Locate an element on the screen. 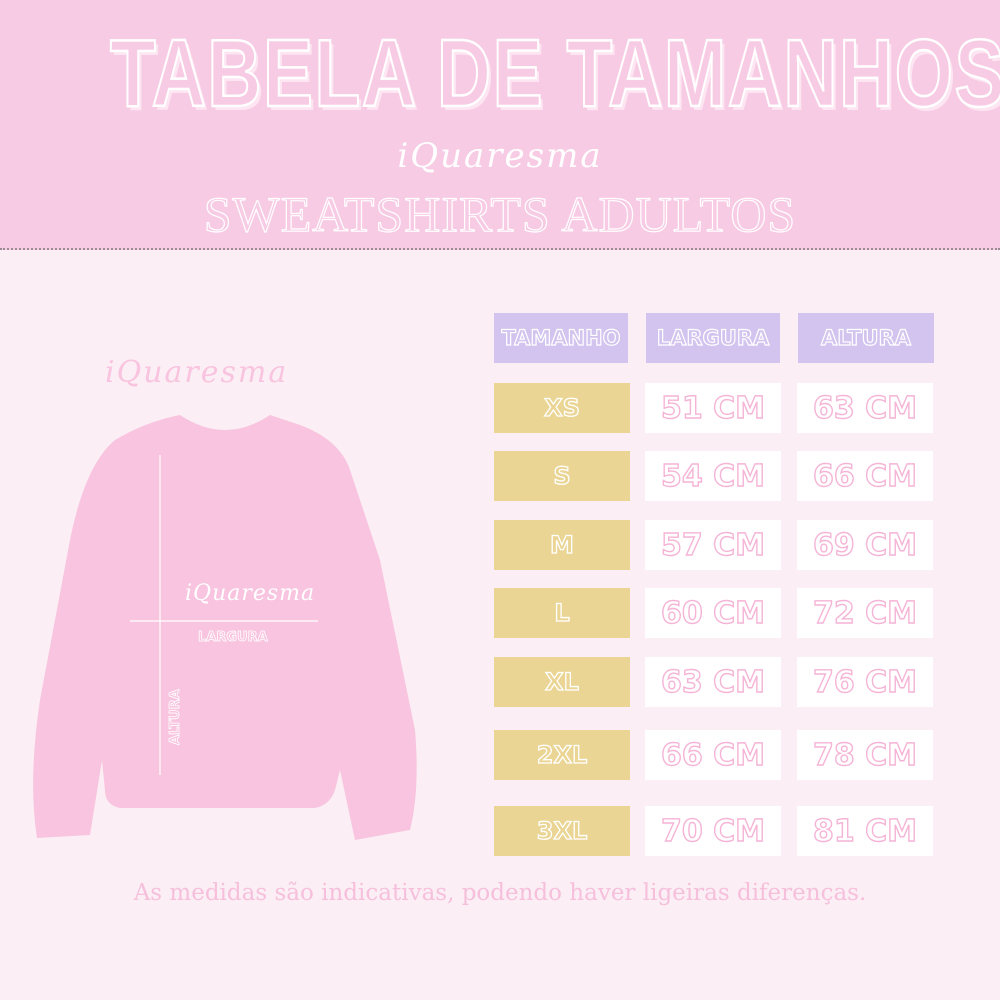 Image resolution: width=1000 pixels, height=1000 pixels. illustration-brand: iQuaresma is located at coordinates (197, 372).